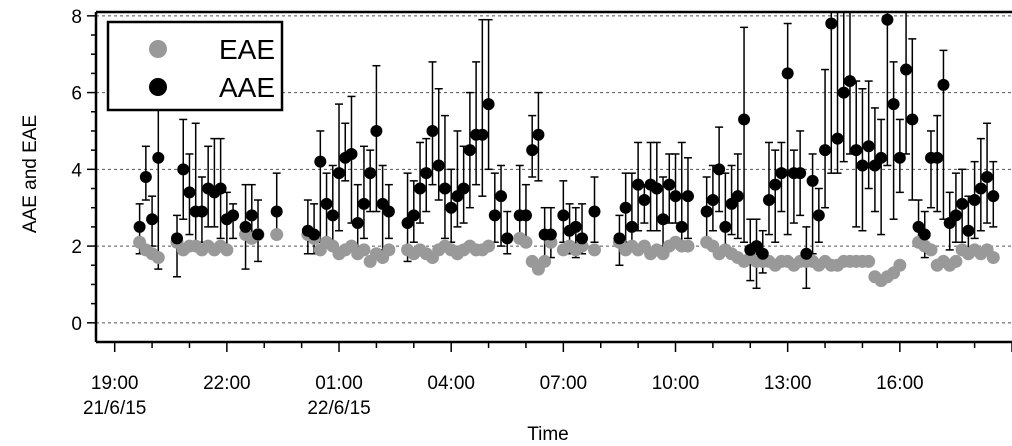  Describe the element at coordinates (676, 383) in the screenshot. I see `x-tick-label: 10:00` at that location.